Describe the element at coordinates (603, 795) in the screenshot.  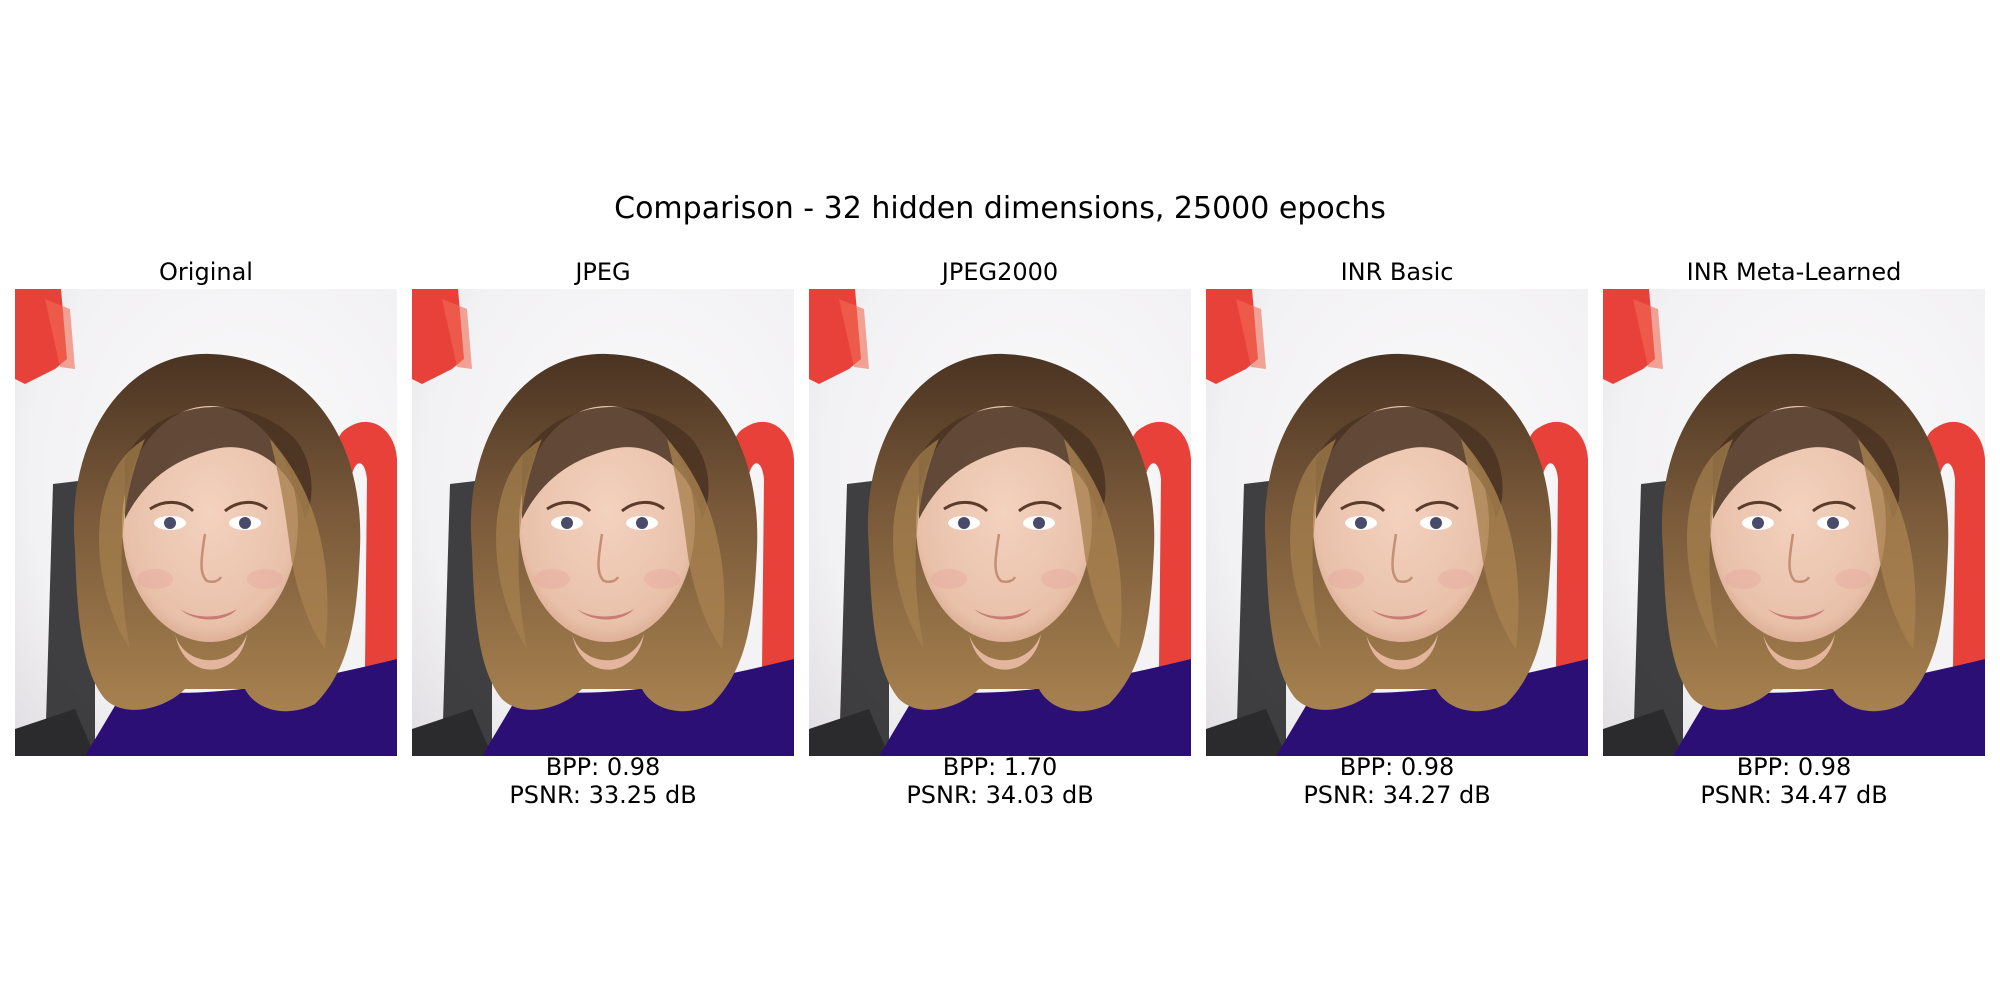
I see `psnr-metric: PSNR: 33.25 dB` at that location.